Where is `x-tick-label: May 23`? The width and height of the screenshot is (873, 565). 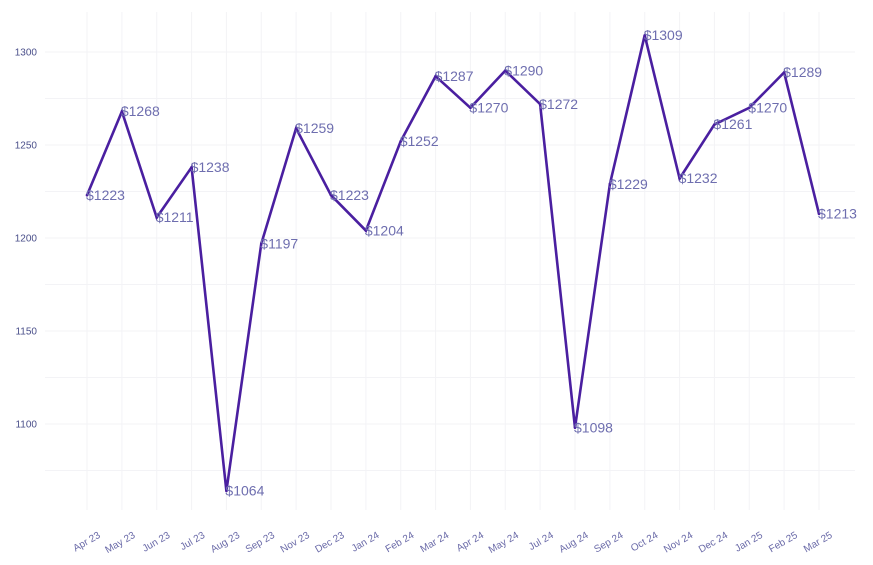 x-tick-label: May 23 is located at coordinates (120, 543).